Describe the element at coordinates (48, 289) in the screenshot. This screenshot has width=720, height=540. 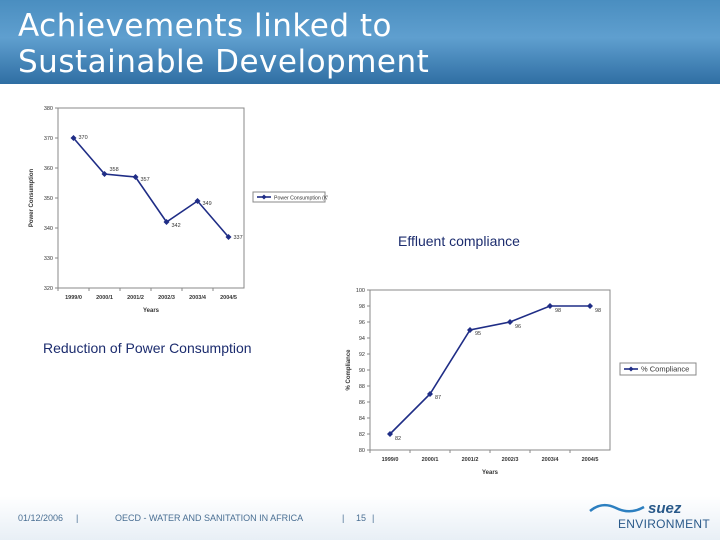
I see `y-tick-label: 320` at that location.